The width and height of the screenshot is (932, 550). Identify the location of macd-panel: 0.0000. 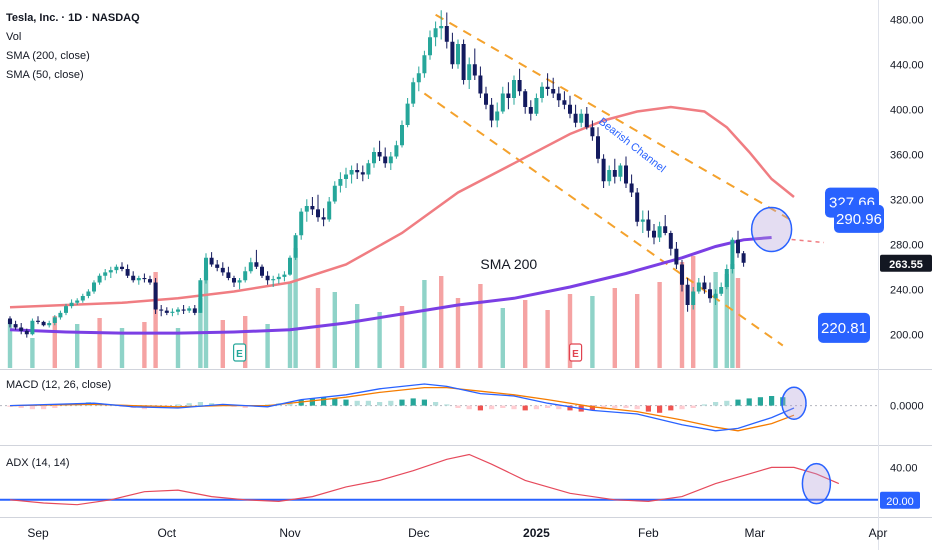
(462, 407).